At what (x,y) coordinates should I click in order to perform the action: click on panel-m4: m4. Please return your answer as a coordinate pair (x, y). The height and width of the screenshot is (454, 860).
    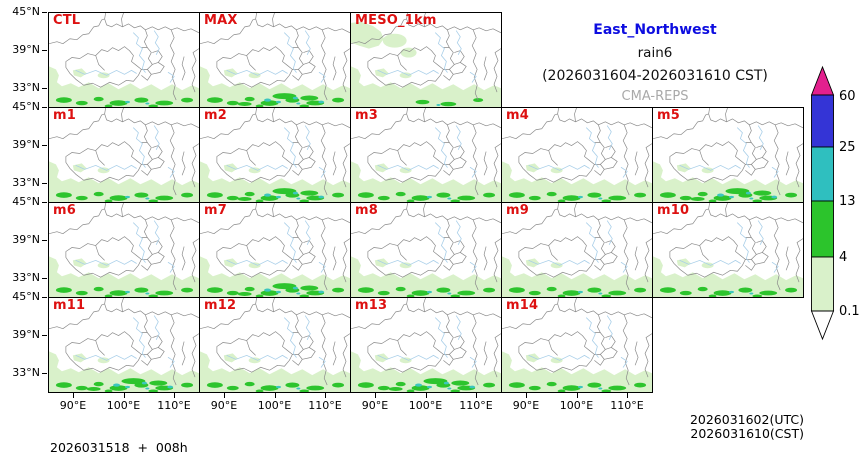
    Looking at the image, I should click on (577, 155).